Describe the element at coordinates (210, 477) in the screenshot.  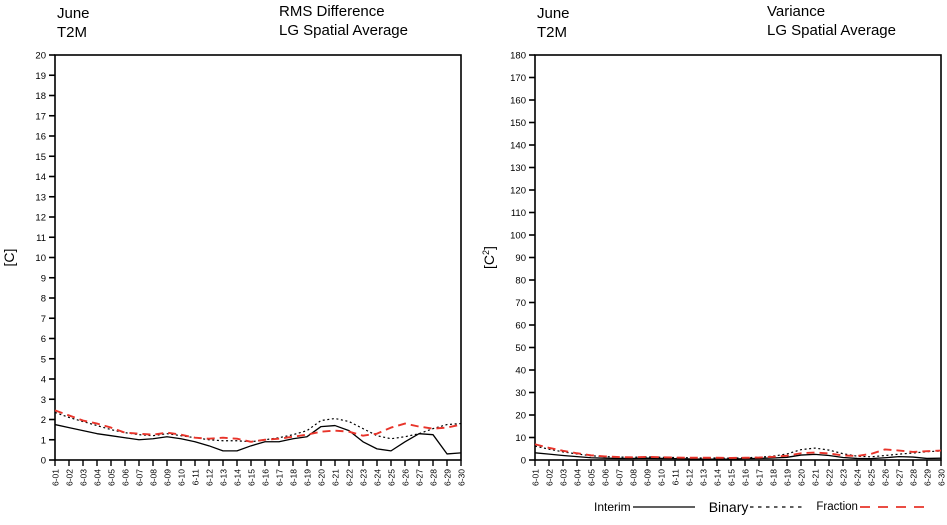
I see `svg-text: 6-12` at that location.